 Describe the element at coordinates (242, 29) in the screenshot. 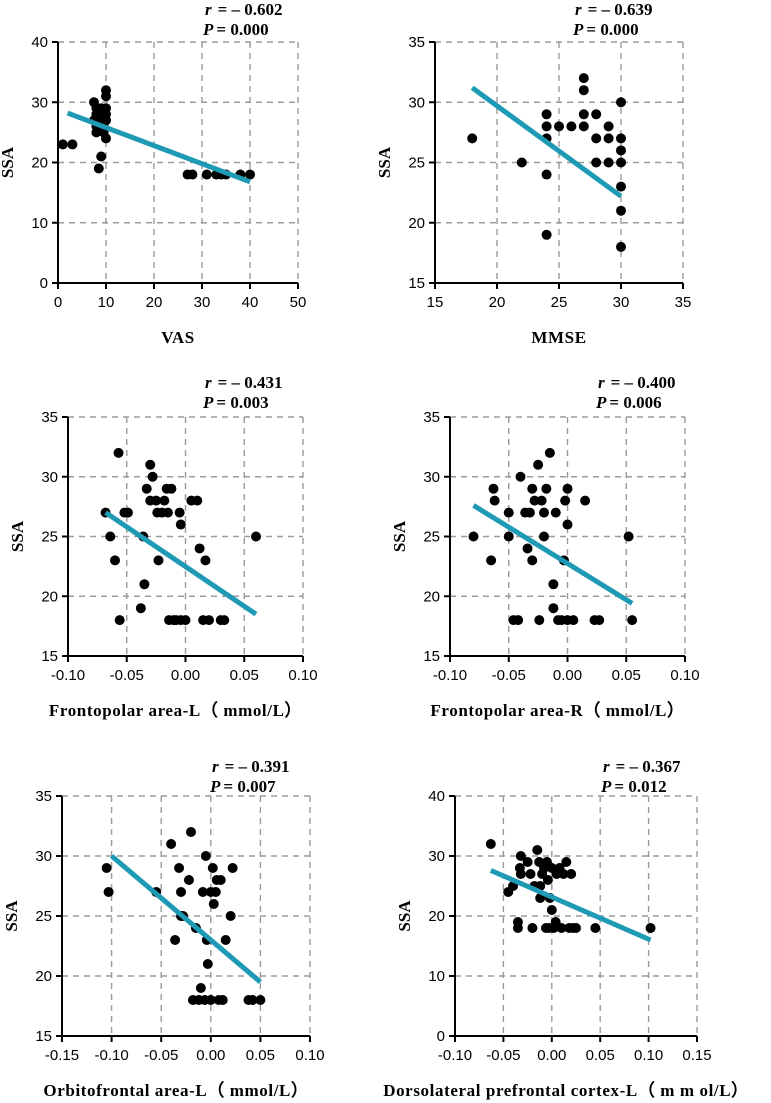

I see `p-value: = 0.000` at that location.